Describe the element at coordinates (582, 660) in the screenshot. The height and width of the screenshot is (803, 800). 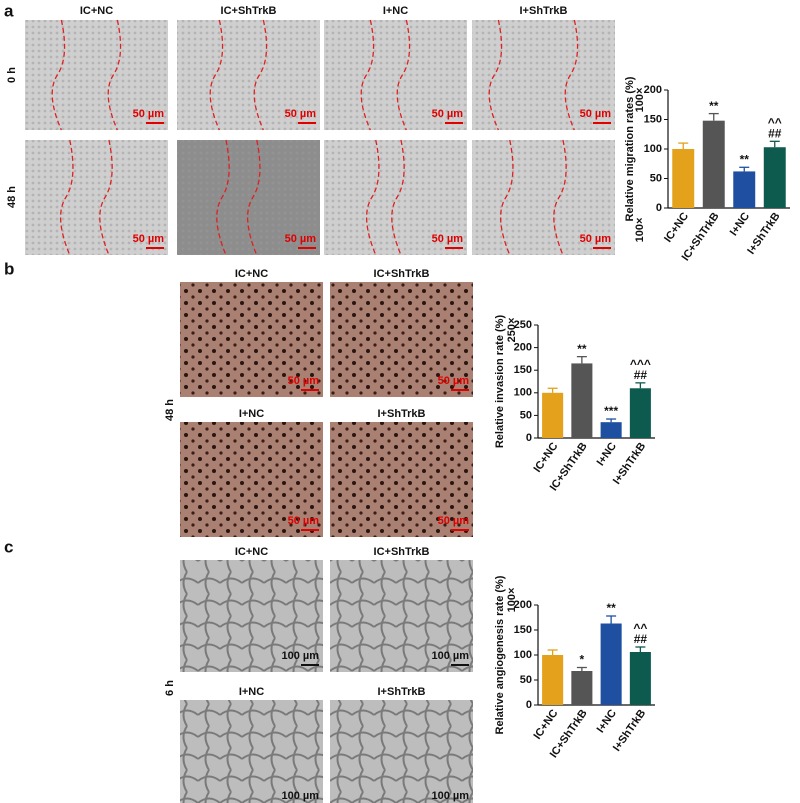
I see `significance: *` at that location.